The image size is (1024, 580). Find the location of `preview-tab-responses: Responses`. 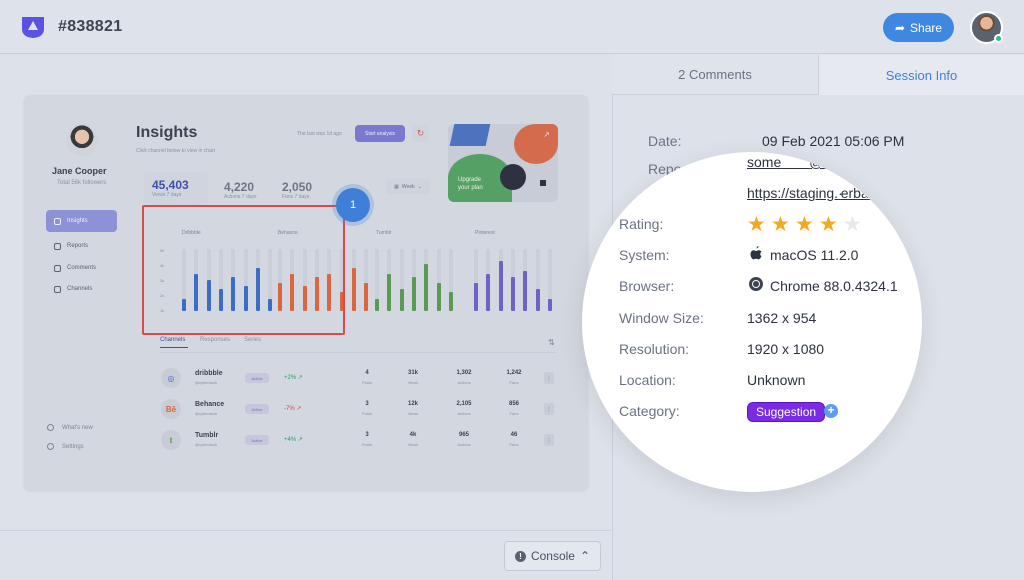

preview-tab-responses: Responses is located at coordinates (215, 340).